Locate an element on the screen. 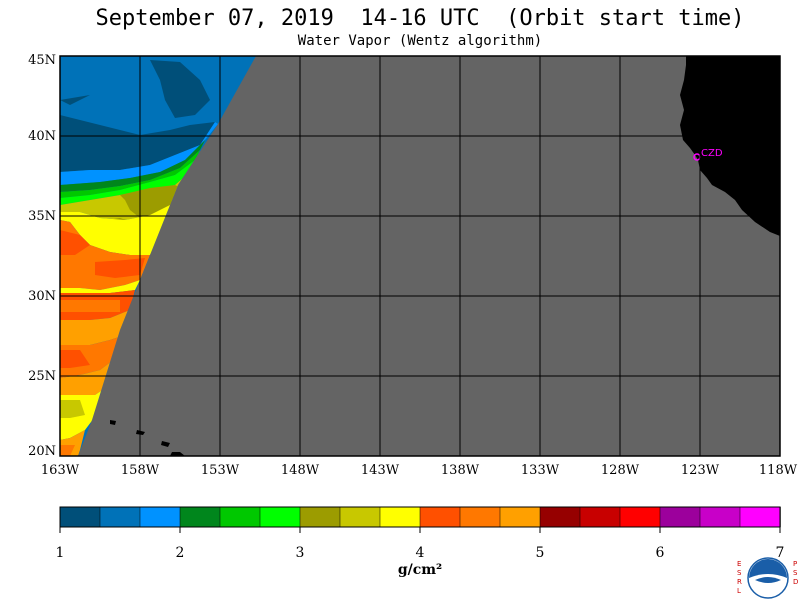  lat-tick-45n: 45N is located at coordinates (42, 60).